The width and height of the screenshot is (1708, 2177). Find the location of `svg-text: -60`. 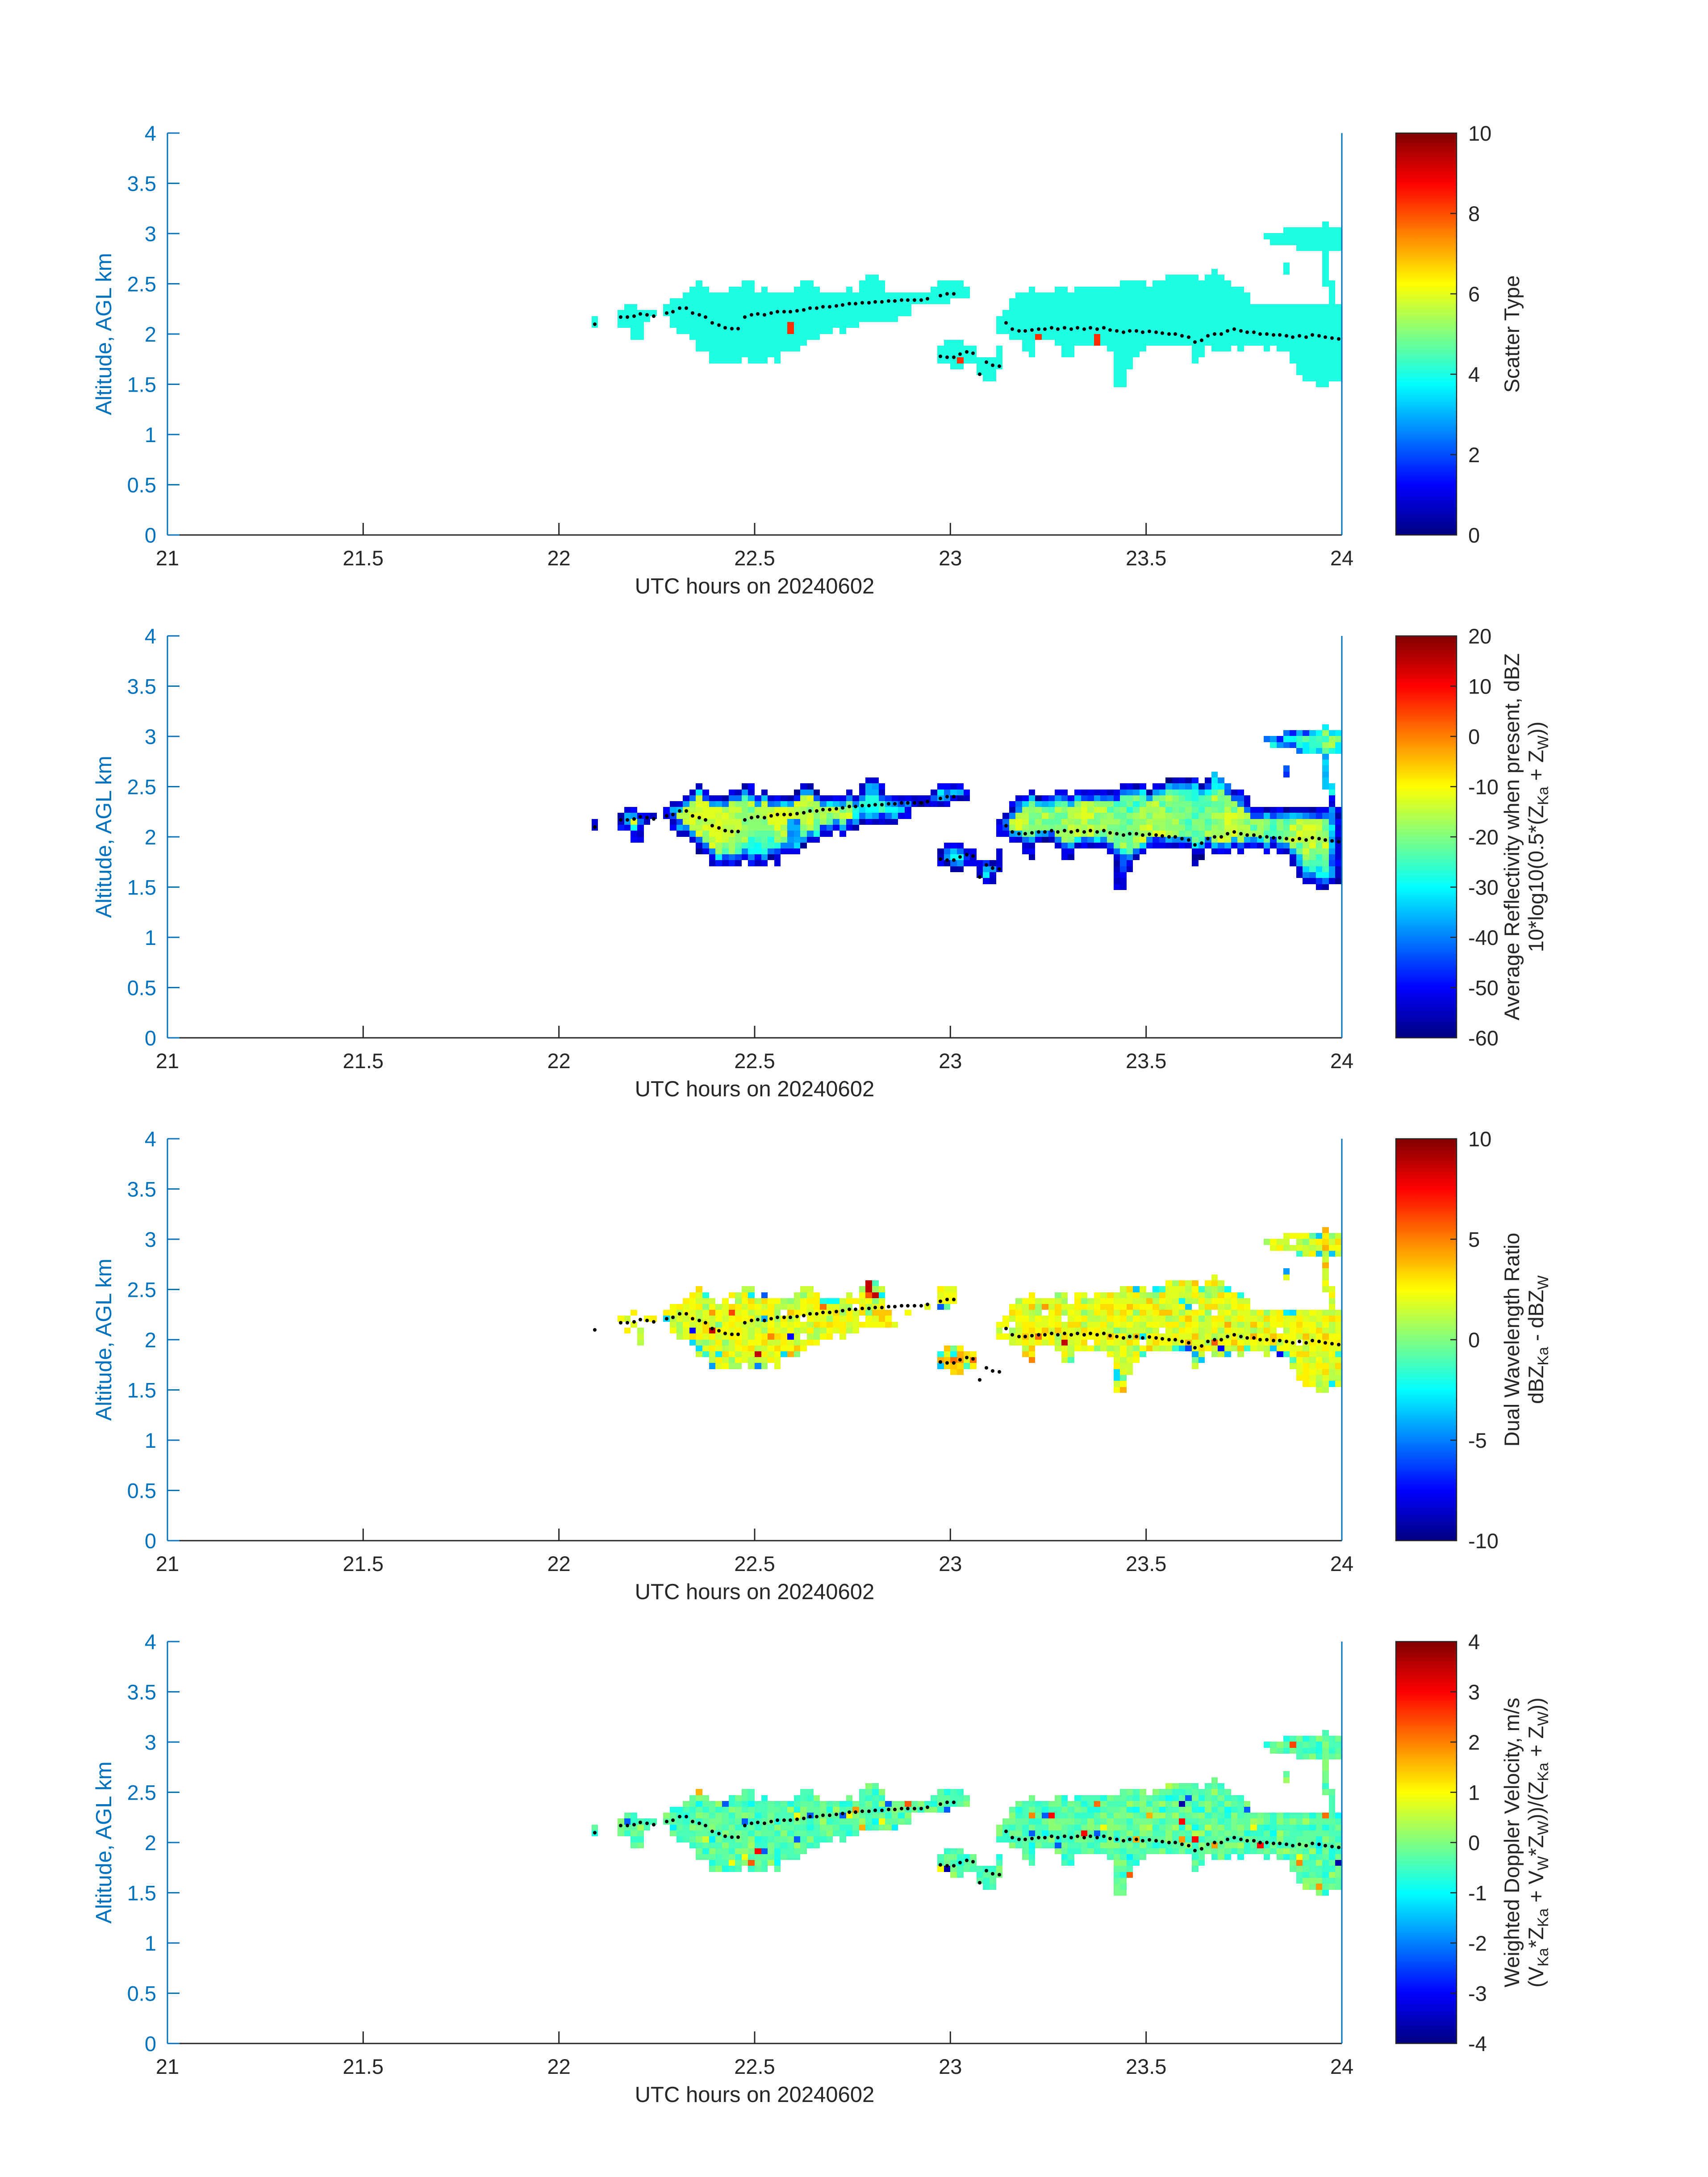

svg-text: -60 is located at coordinates (1483, 1038).